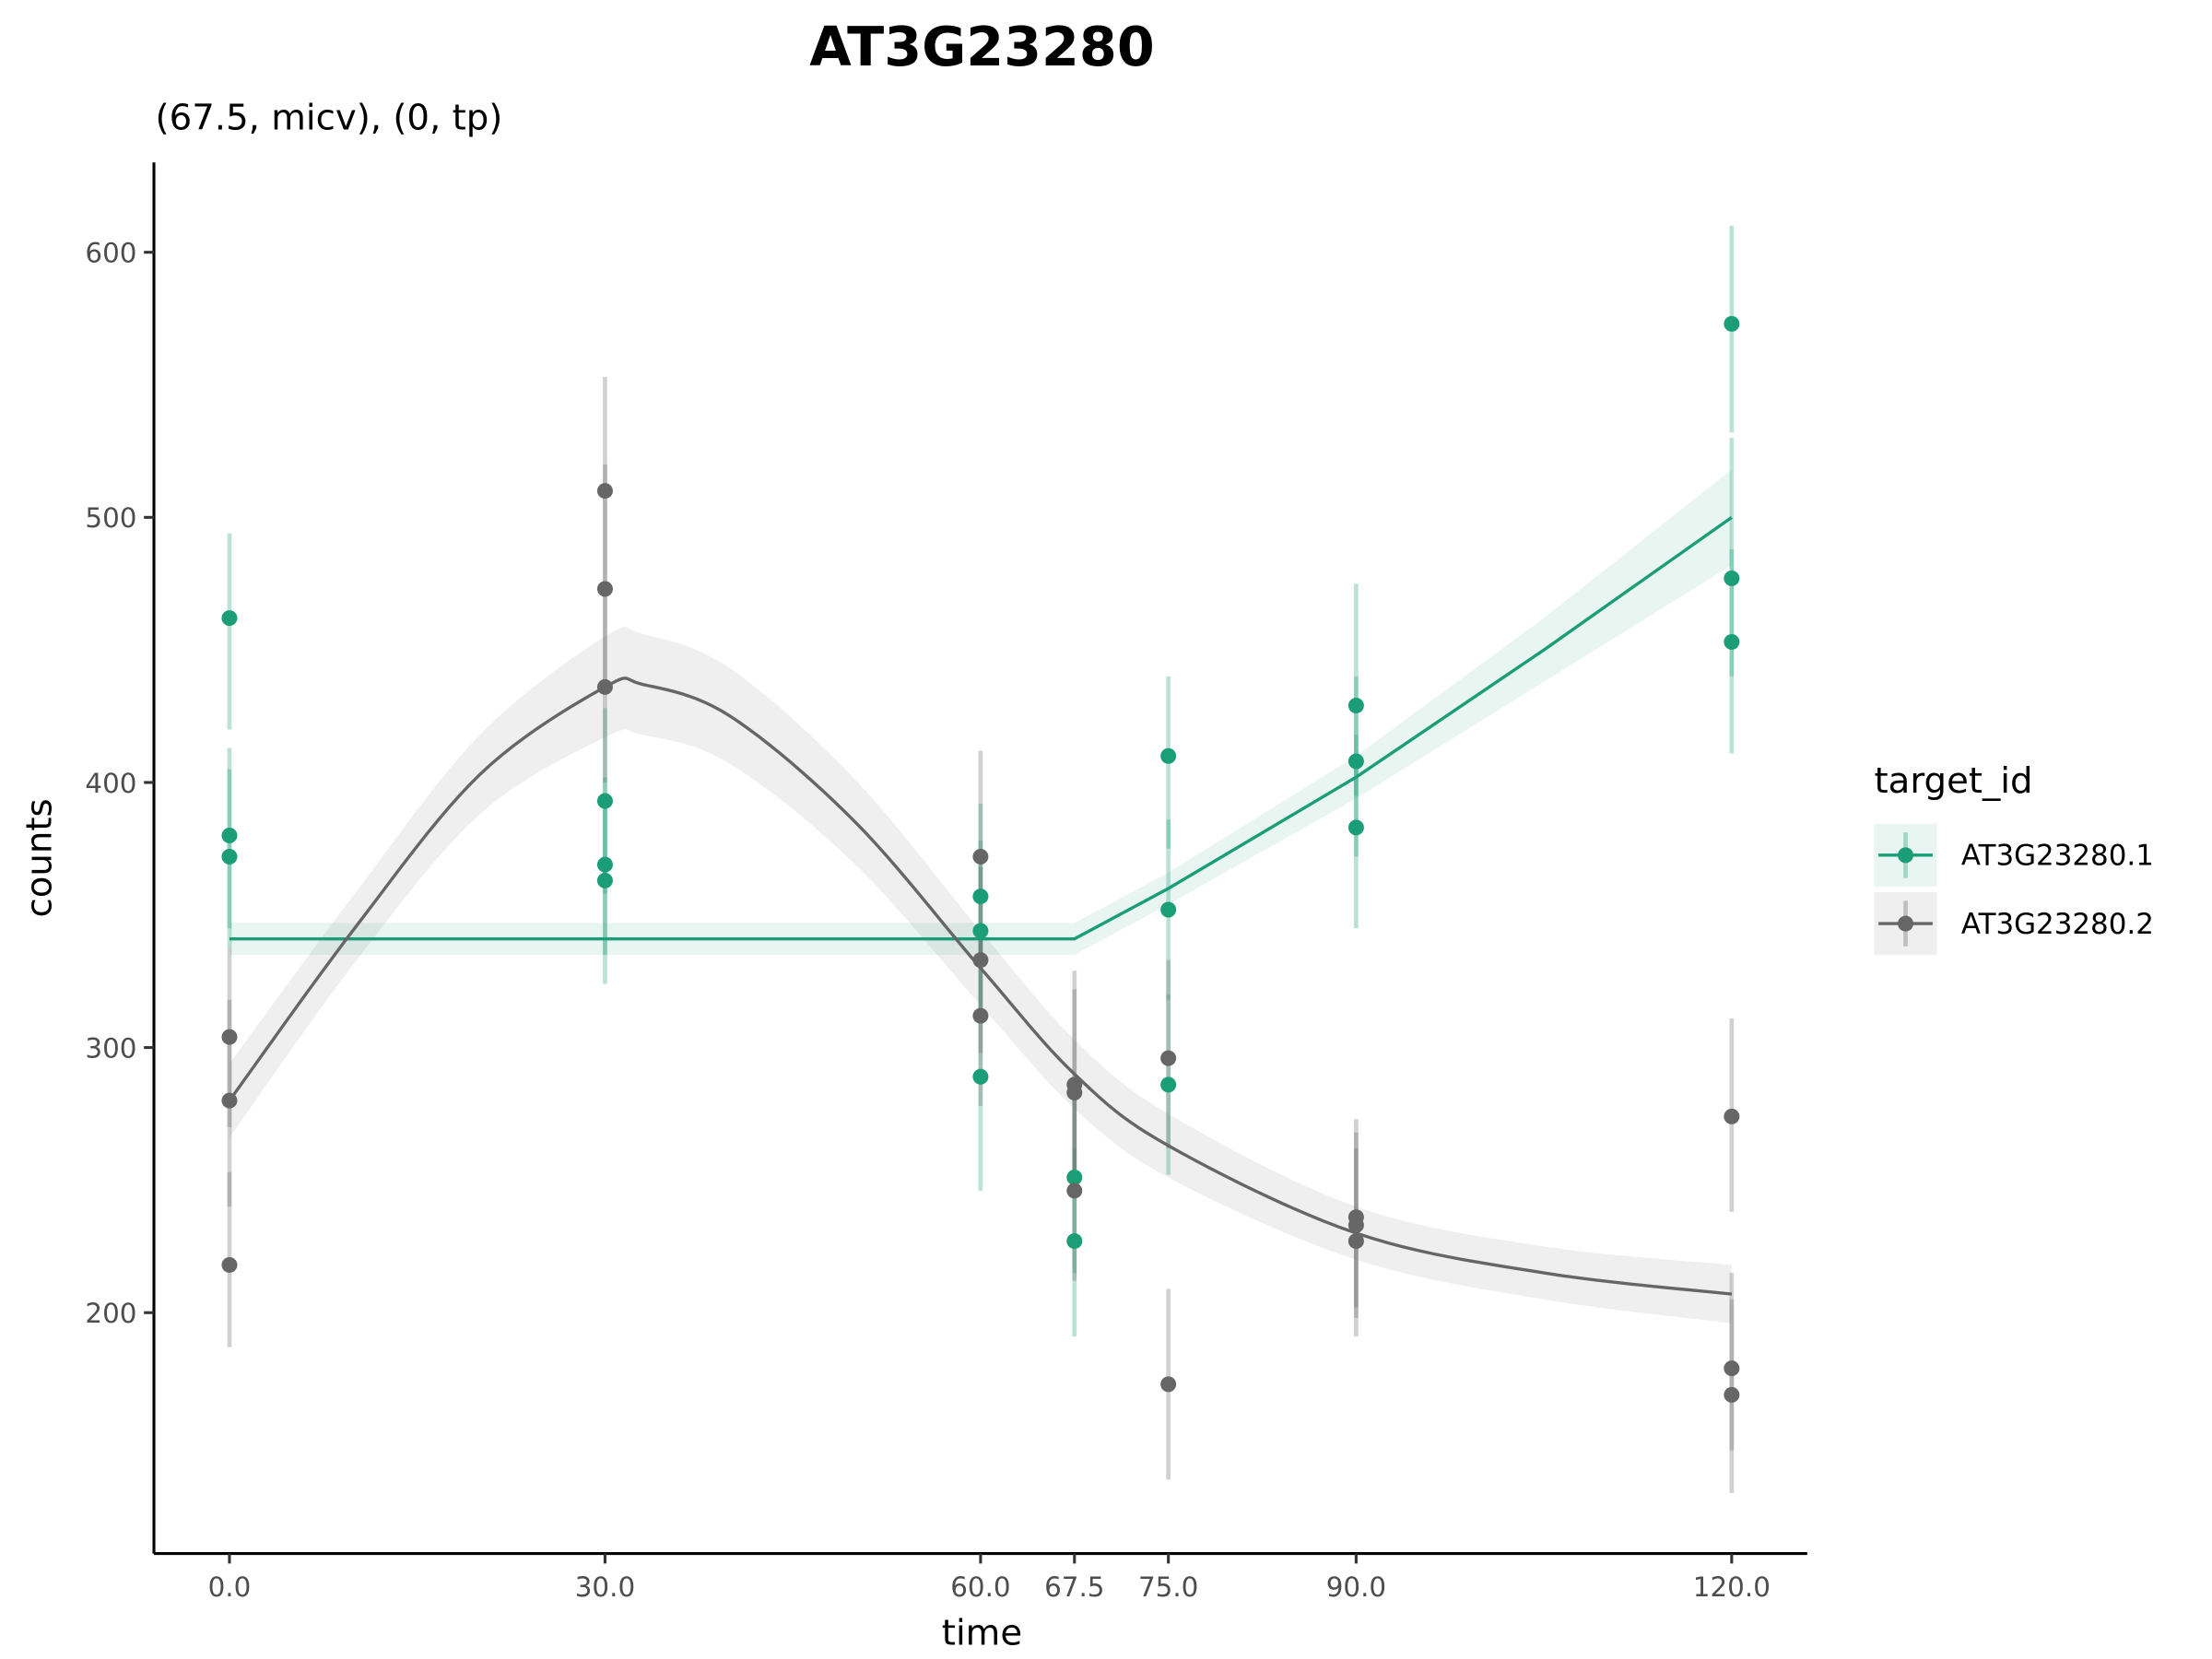 This screenshot has width=2212, height=1659. What do you see at coordinates (329, 118) in the screenshot?
I see `chart-subtitle: (67.5, micv), (0, tp)` at bounding box center [329, 118].